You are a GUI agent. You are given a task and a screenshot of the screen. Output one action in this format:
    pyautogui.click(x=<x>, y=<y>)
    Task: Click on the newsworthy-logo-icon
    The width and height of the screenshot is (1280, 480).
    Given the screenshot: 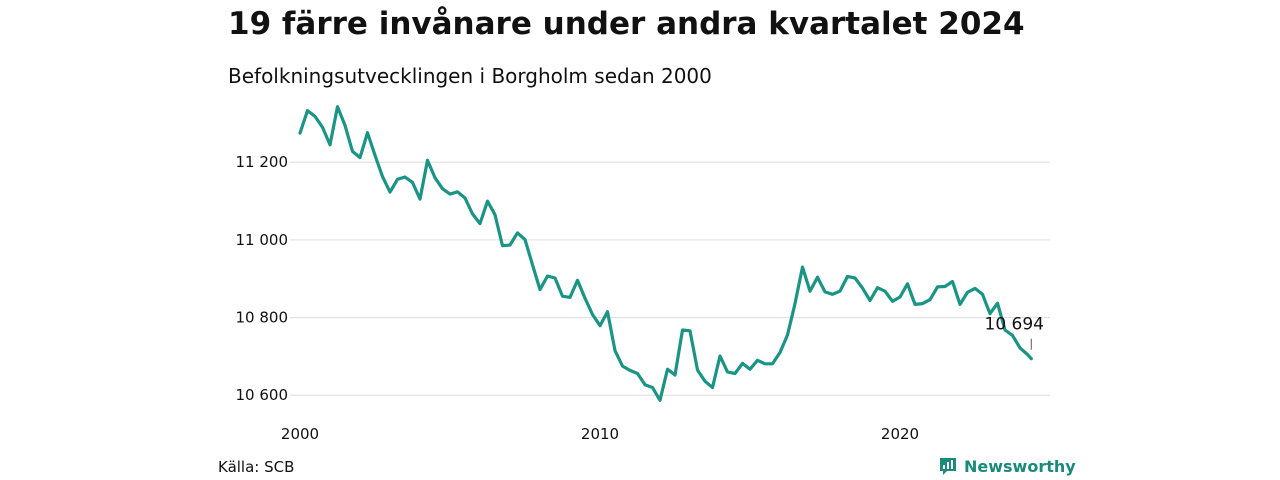 What is the action you would take?
    pyautogui.click(x=948, y=466)
    